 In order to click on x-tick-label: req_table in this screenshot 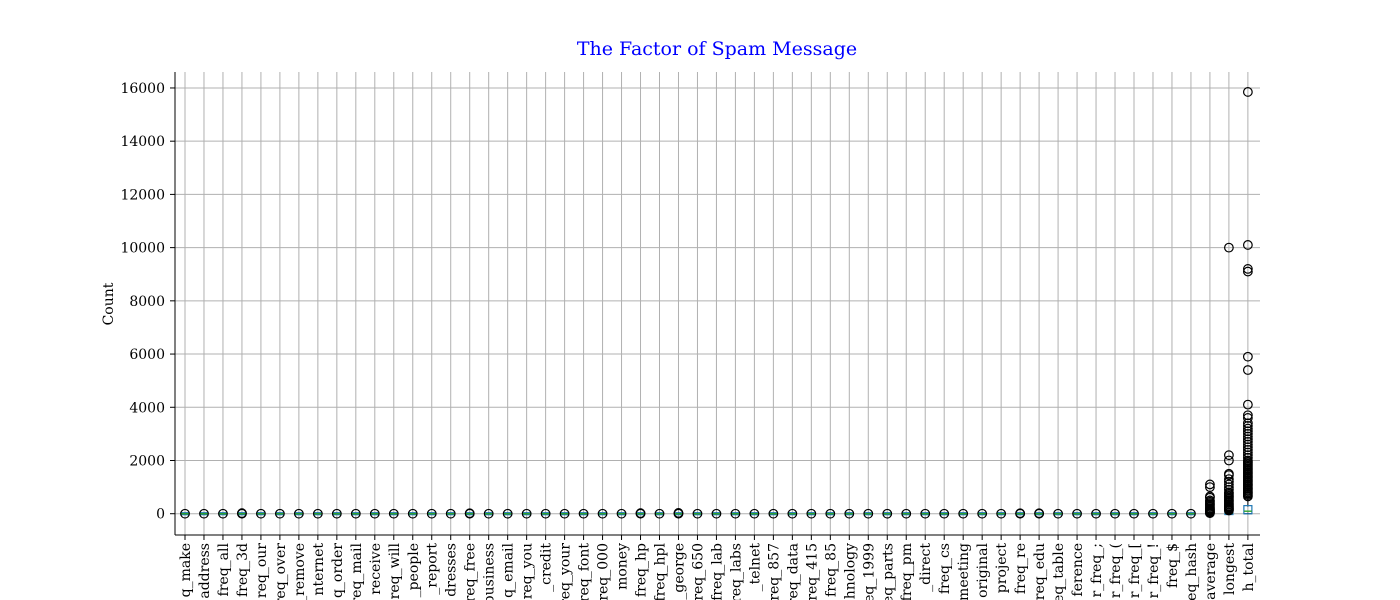, I will do `click(1059, 571)`.